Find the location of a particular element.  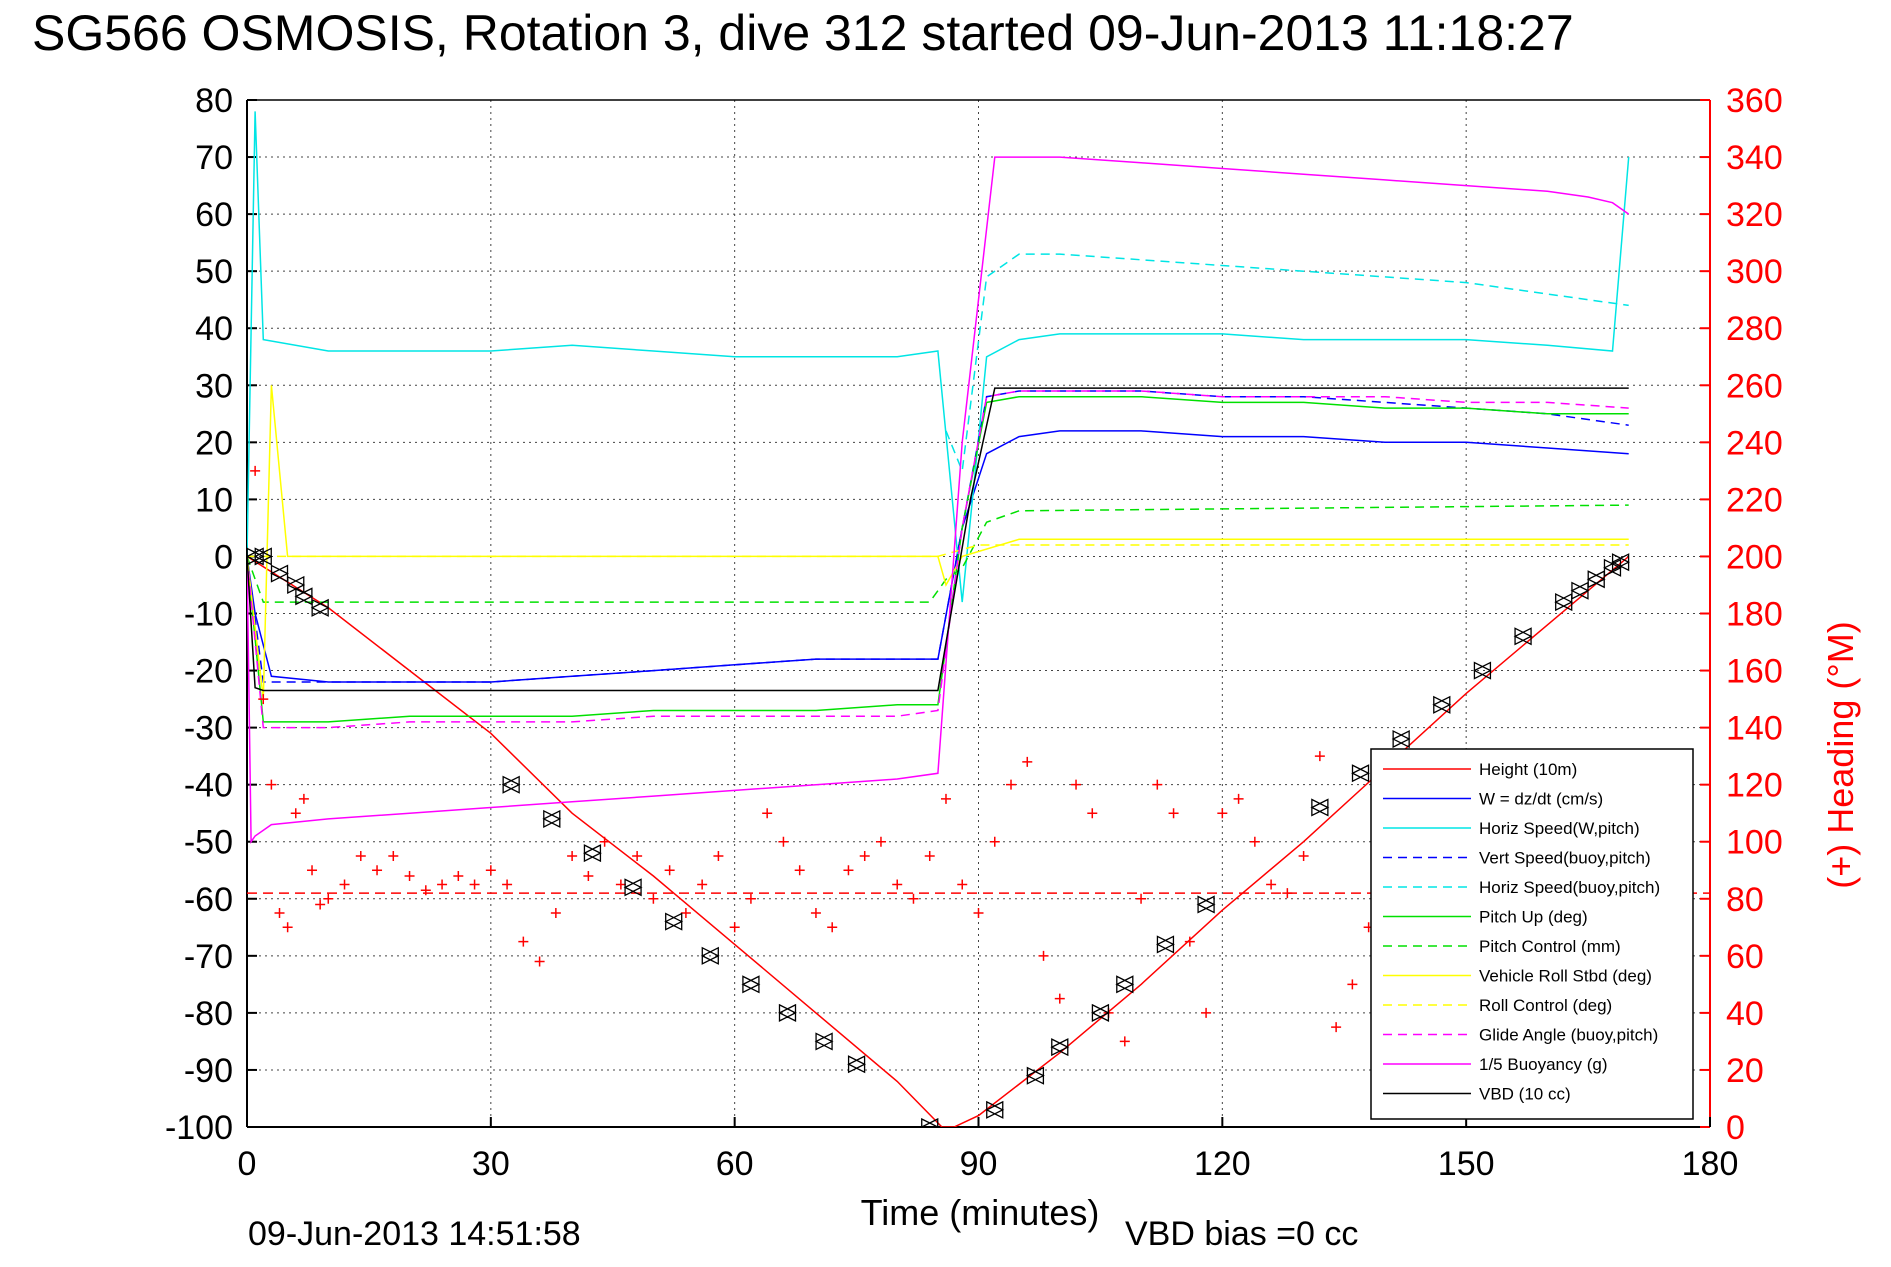

y-tick-label: 10 is located at coordinates (214, 500).